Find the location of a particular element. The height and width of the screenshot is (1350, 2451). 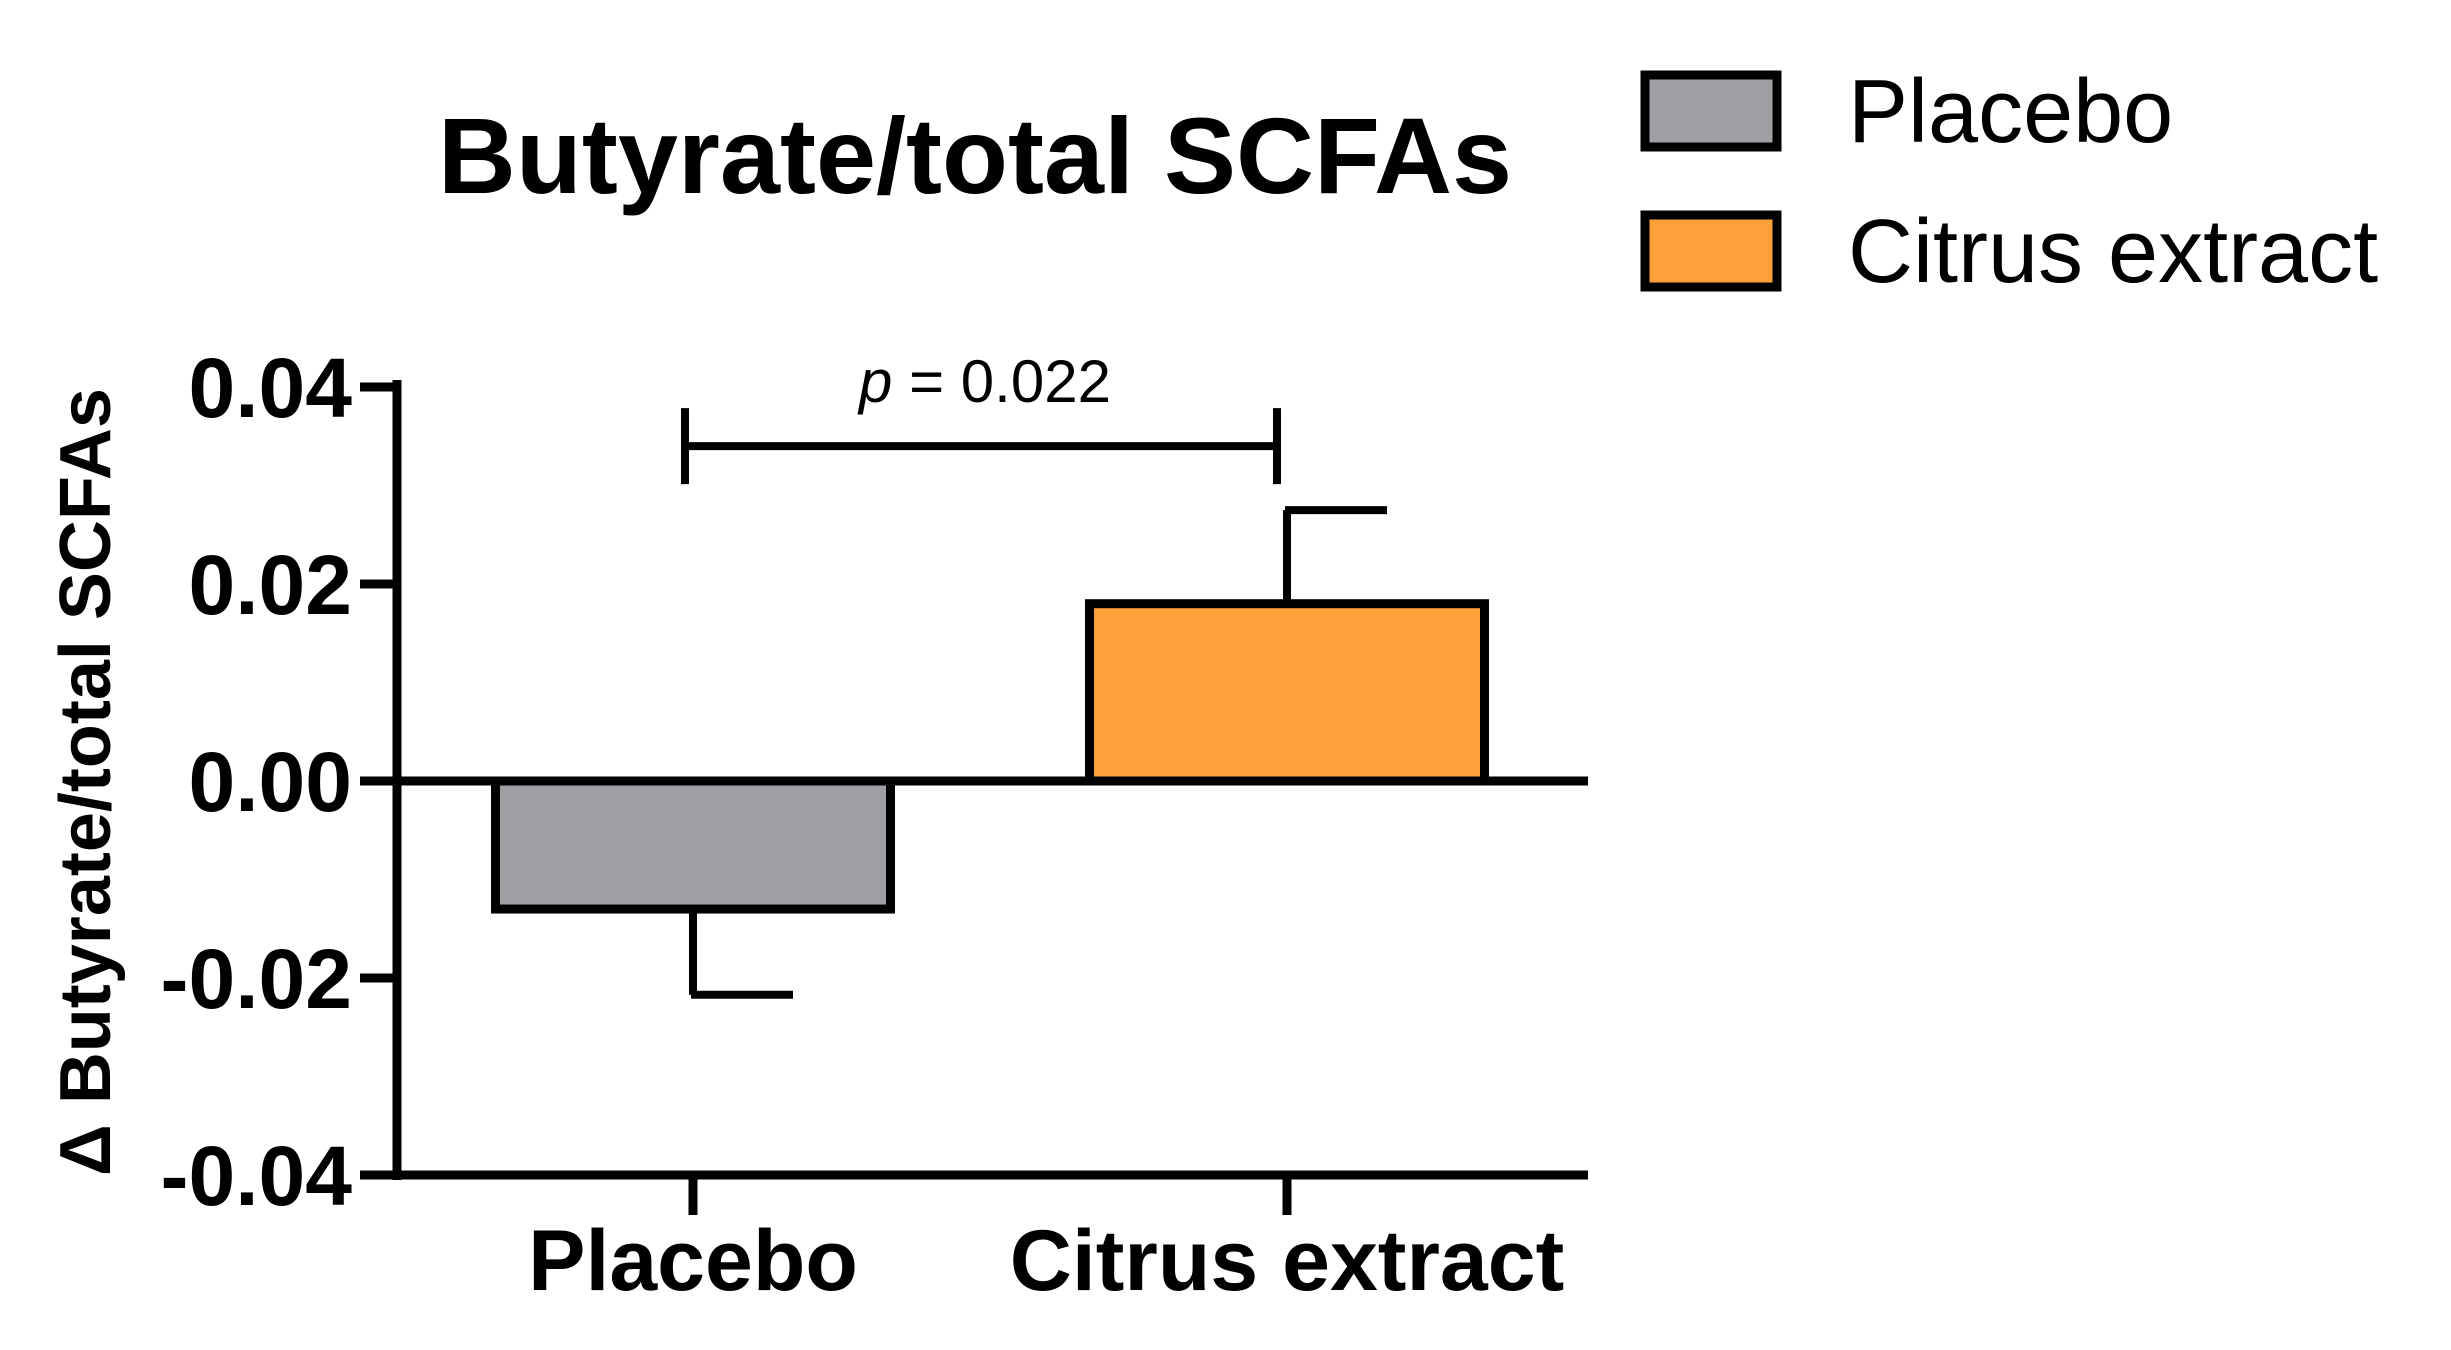

legend-label-citrus-extract: Citrus extract is located at coordinates (2113, 252).